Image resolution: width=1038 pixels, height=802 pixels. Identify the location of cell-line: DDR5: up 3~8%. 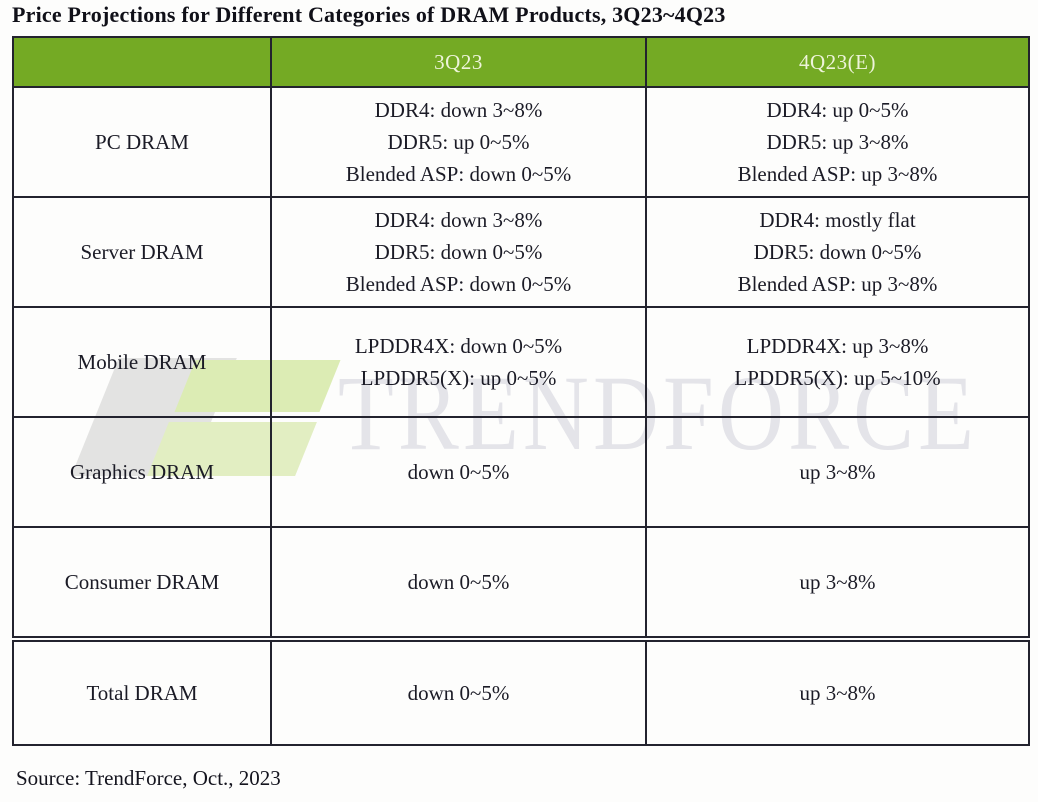
(837, 142).